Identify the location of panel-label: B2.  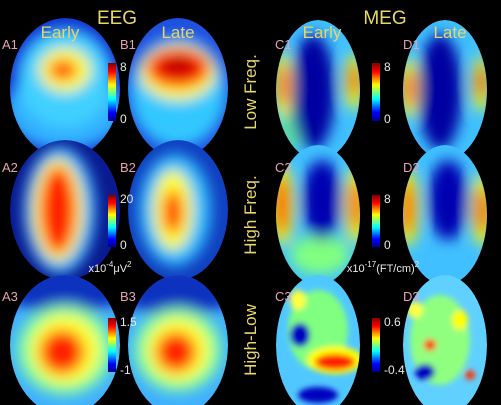
(128, 167).